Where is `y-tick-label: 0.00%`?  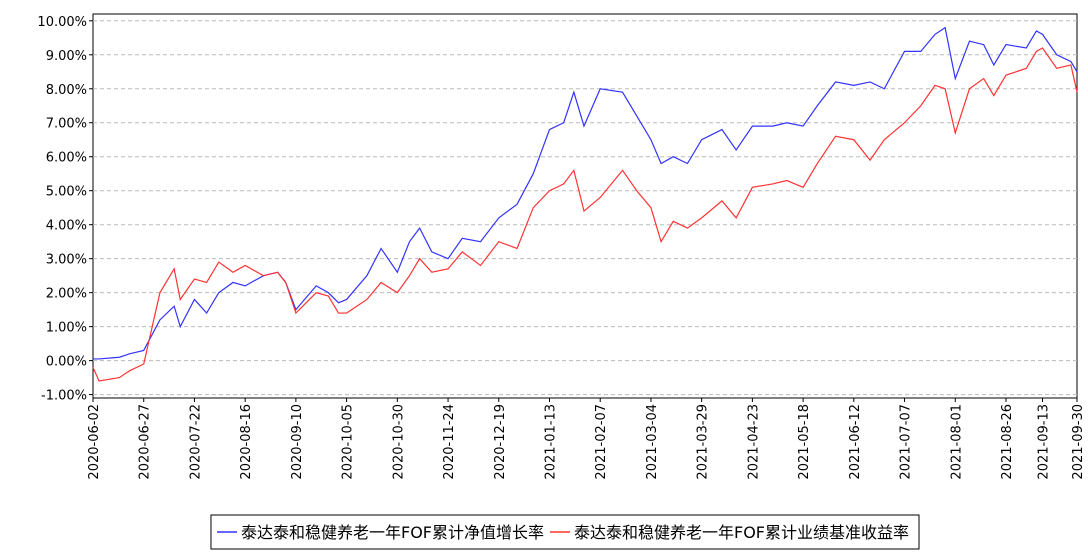
y-tick-label: 0.00% is located at coordinates (66, 362).